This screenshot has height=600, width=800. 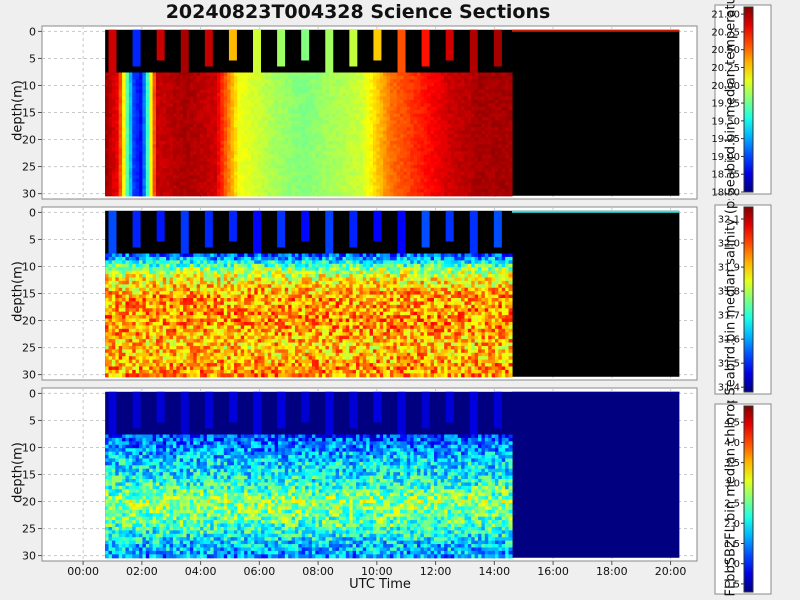 I want to click on panel2-ytick-label: 25, so click(x=29, y=348).